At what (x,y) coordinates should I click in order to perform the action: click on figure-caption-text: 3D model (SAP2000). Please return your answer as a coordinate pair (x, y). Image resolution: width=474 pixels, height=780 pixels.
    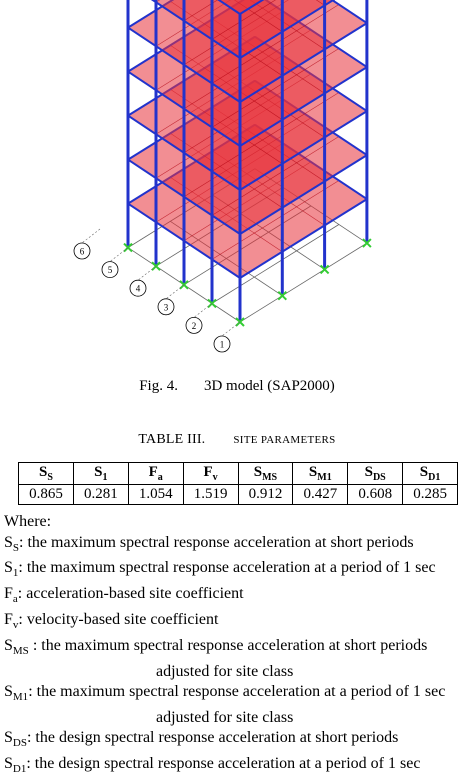
    Looking at the image, I should click on (269, 386).